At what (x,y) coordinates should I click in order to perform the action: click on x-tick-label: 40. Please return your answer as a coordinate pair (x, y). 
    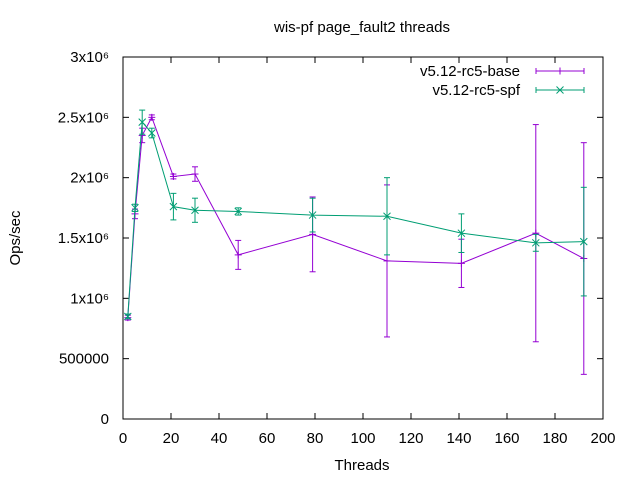
    Looking at the image, I should click on (219, 438).